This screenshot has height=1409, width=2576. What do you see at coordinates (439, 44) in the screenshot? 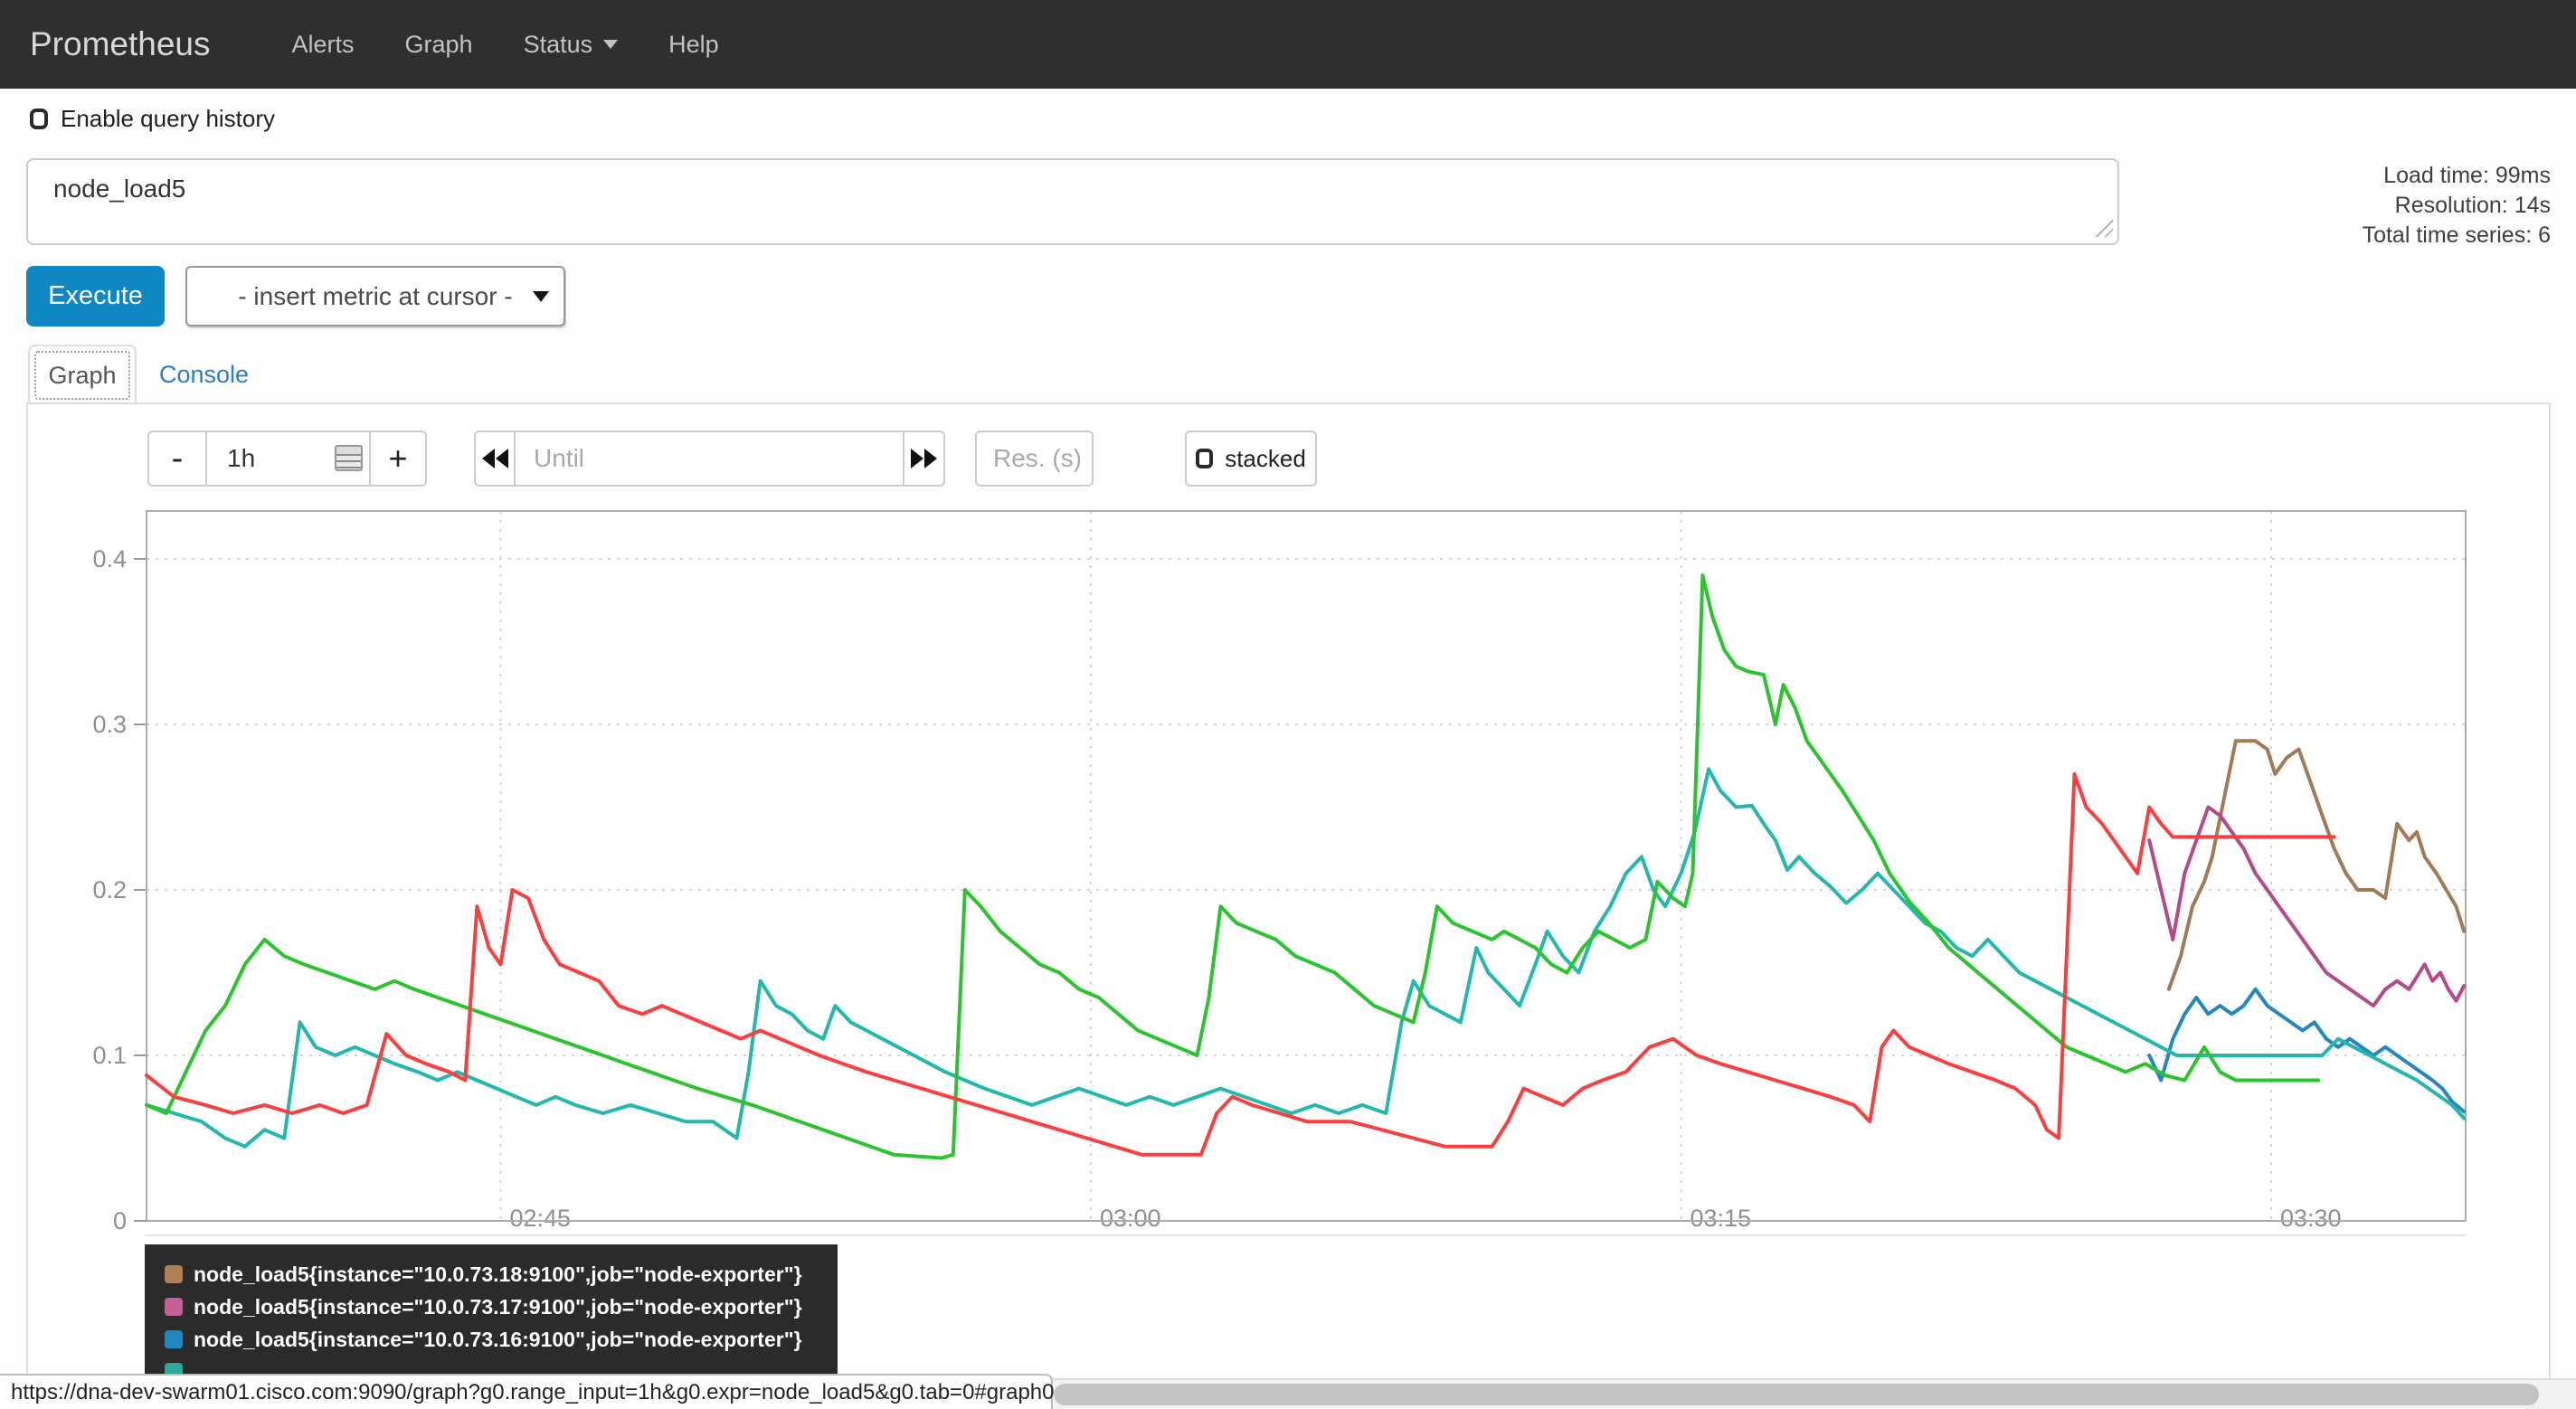
I see `nav-item-graph: Graph` at bounding box center [439, 44].